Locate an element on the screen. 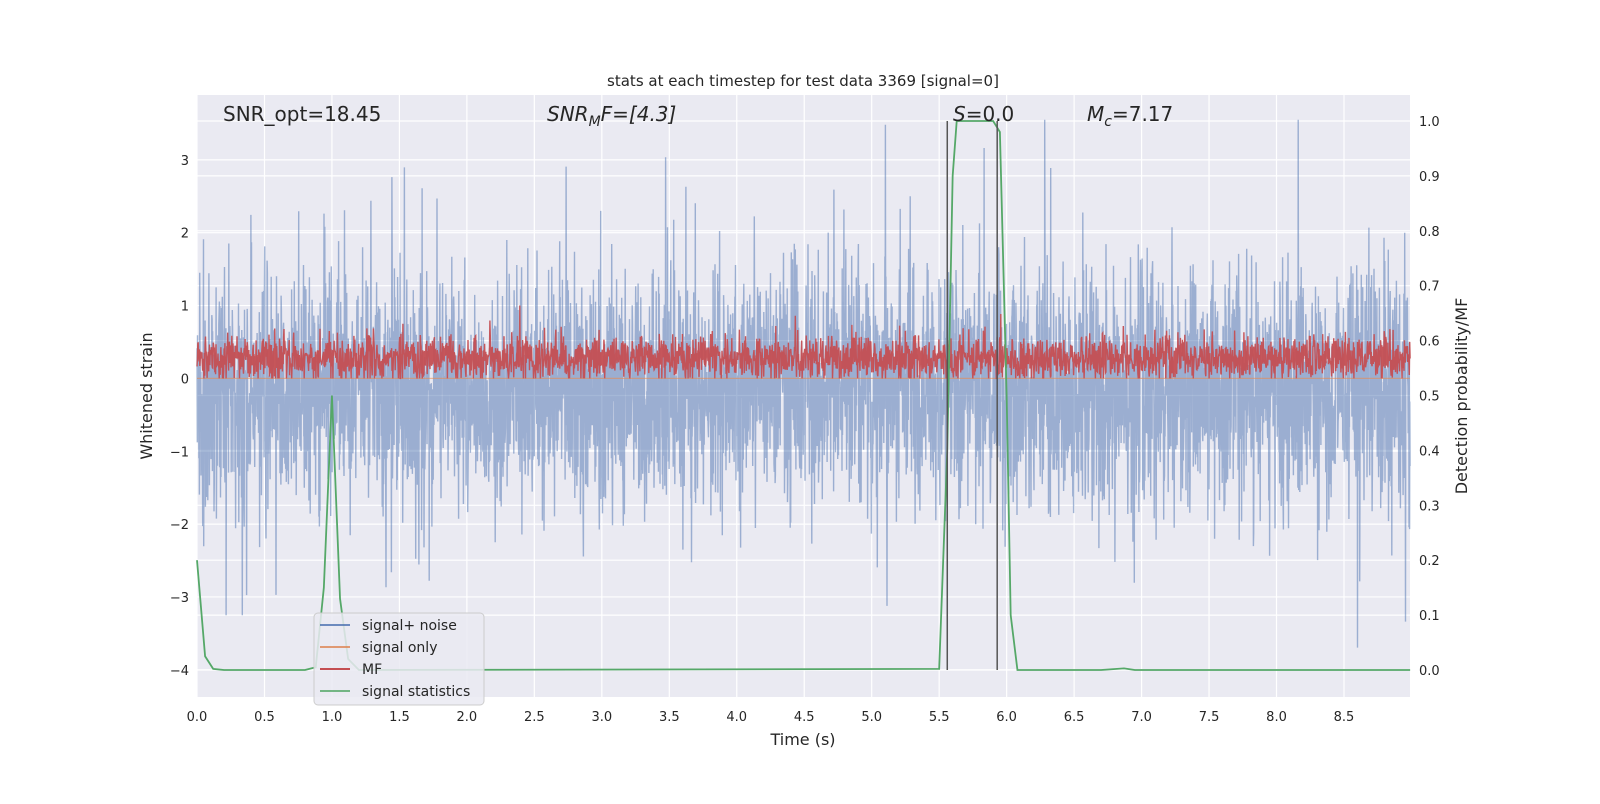 This screenshot has height=804, width=1600. snr-mf-main: SNR is located at coordinates (568, 114).